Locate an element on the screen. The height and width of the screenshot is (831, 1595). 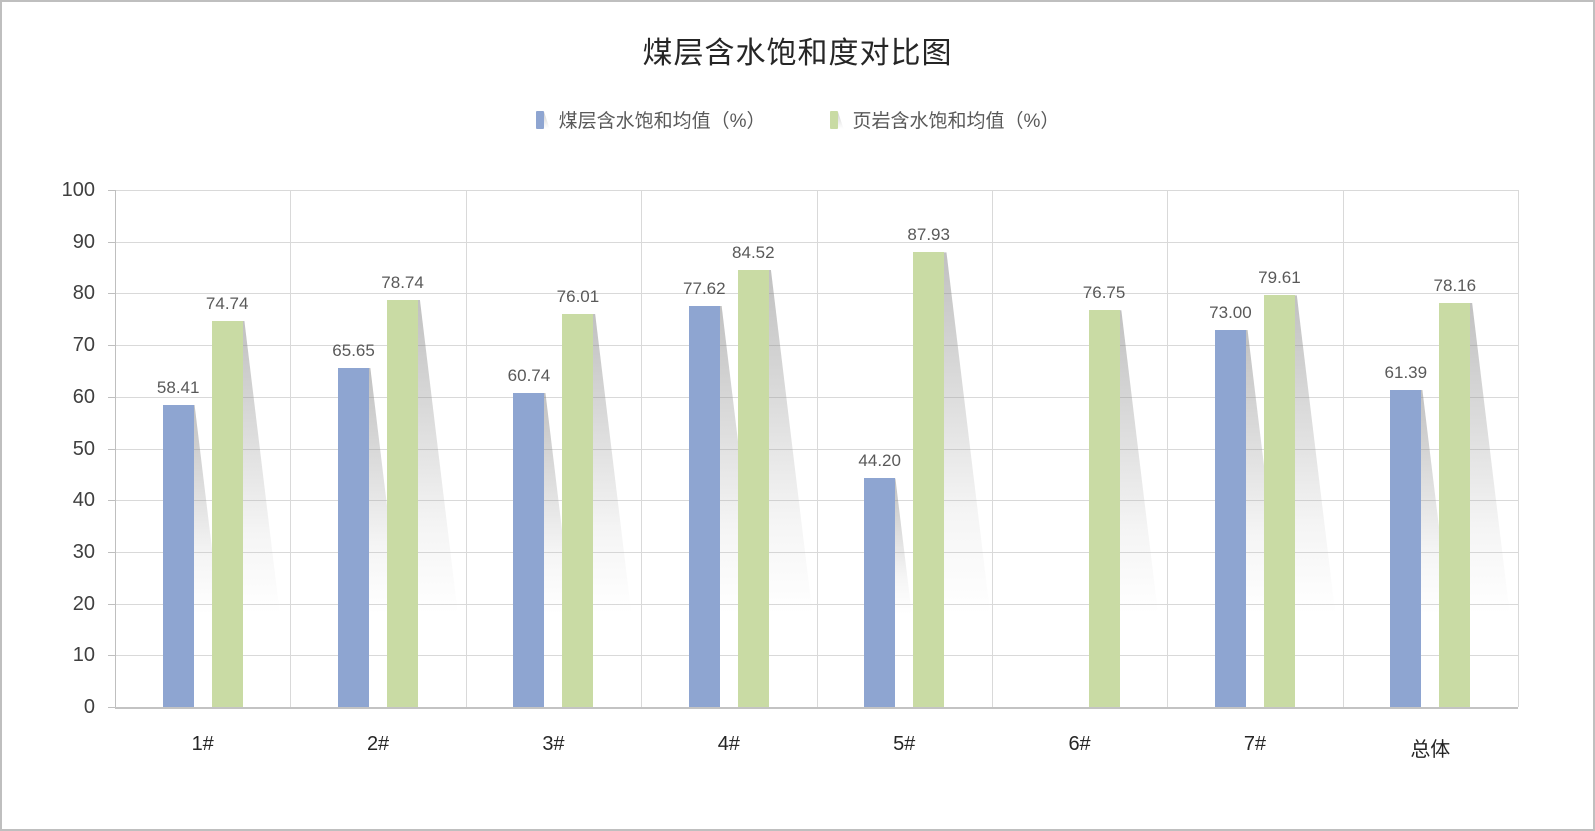
y-axis-label: 50 is located at coordinates (83, 448).